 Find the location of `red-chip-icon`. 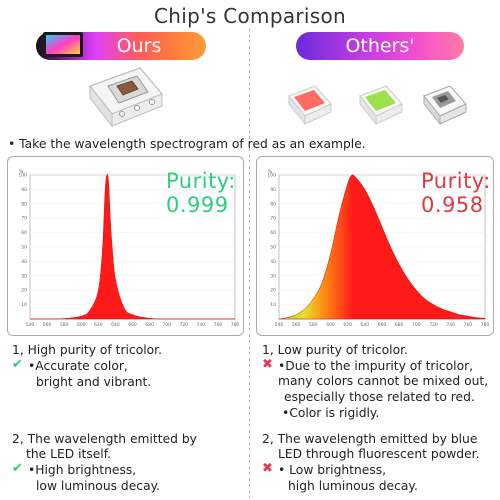

red-chip-icon is located at coordinates (309, 105).